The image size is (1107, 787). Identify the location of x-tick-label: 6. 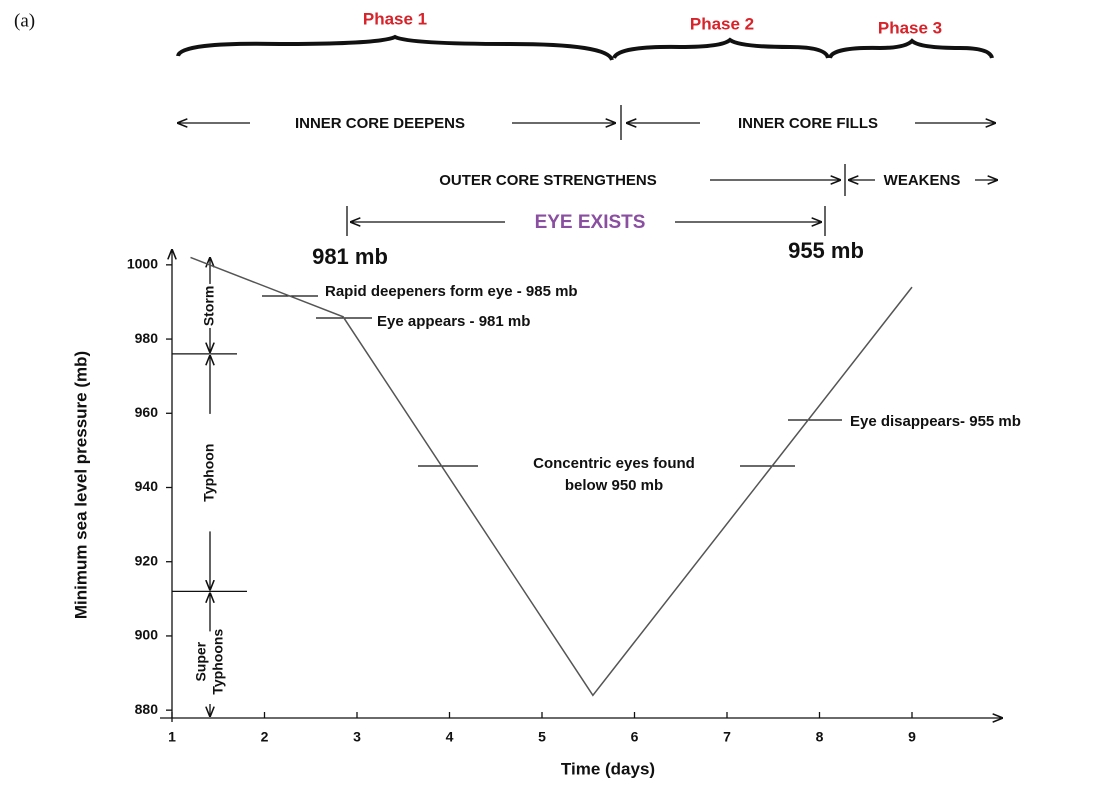
(635, 737).